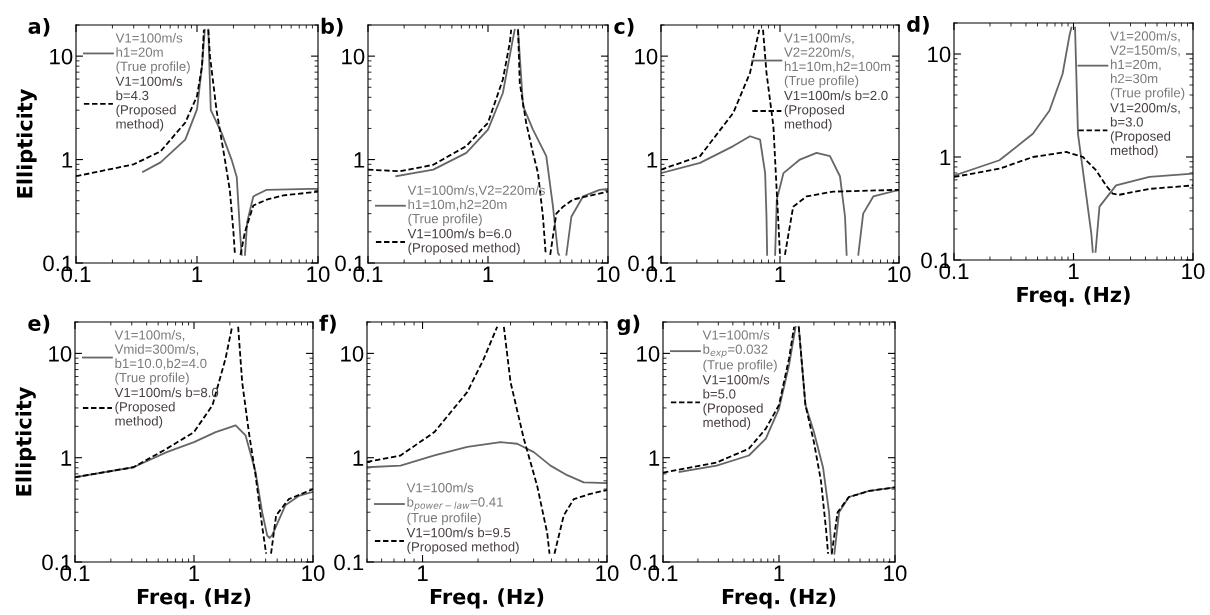  I want to click on legend-label: V1=100m/s b=5.0 (Proposed method), so click(736, 402).